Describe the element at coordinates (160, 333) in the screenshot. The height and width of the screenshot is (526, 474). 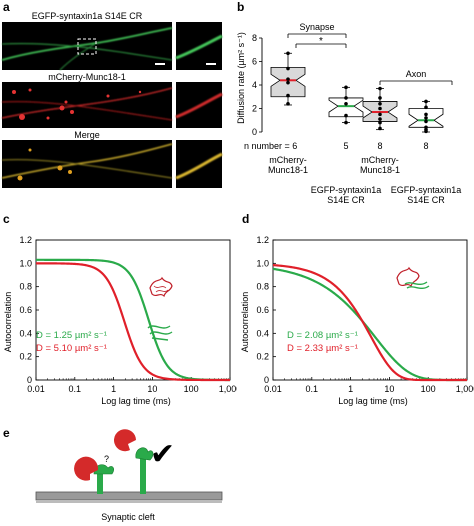
I see `syntaxin-protein-icon` at that location.